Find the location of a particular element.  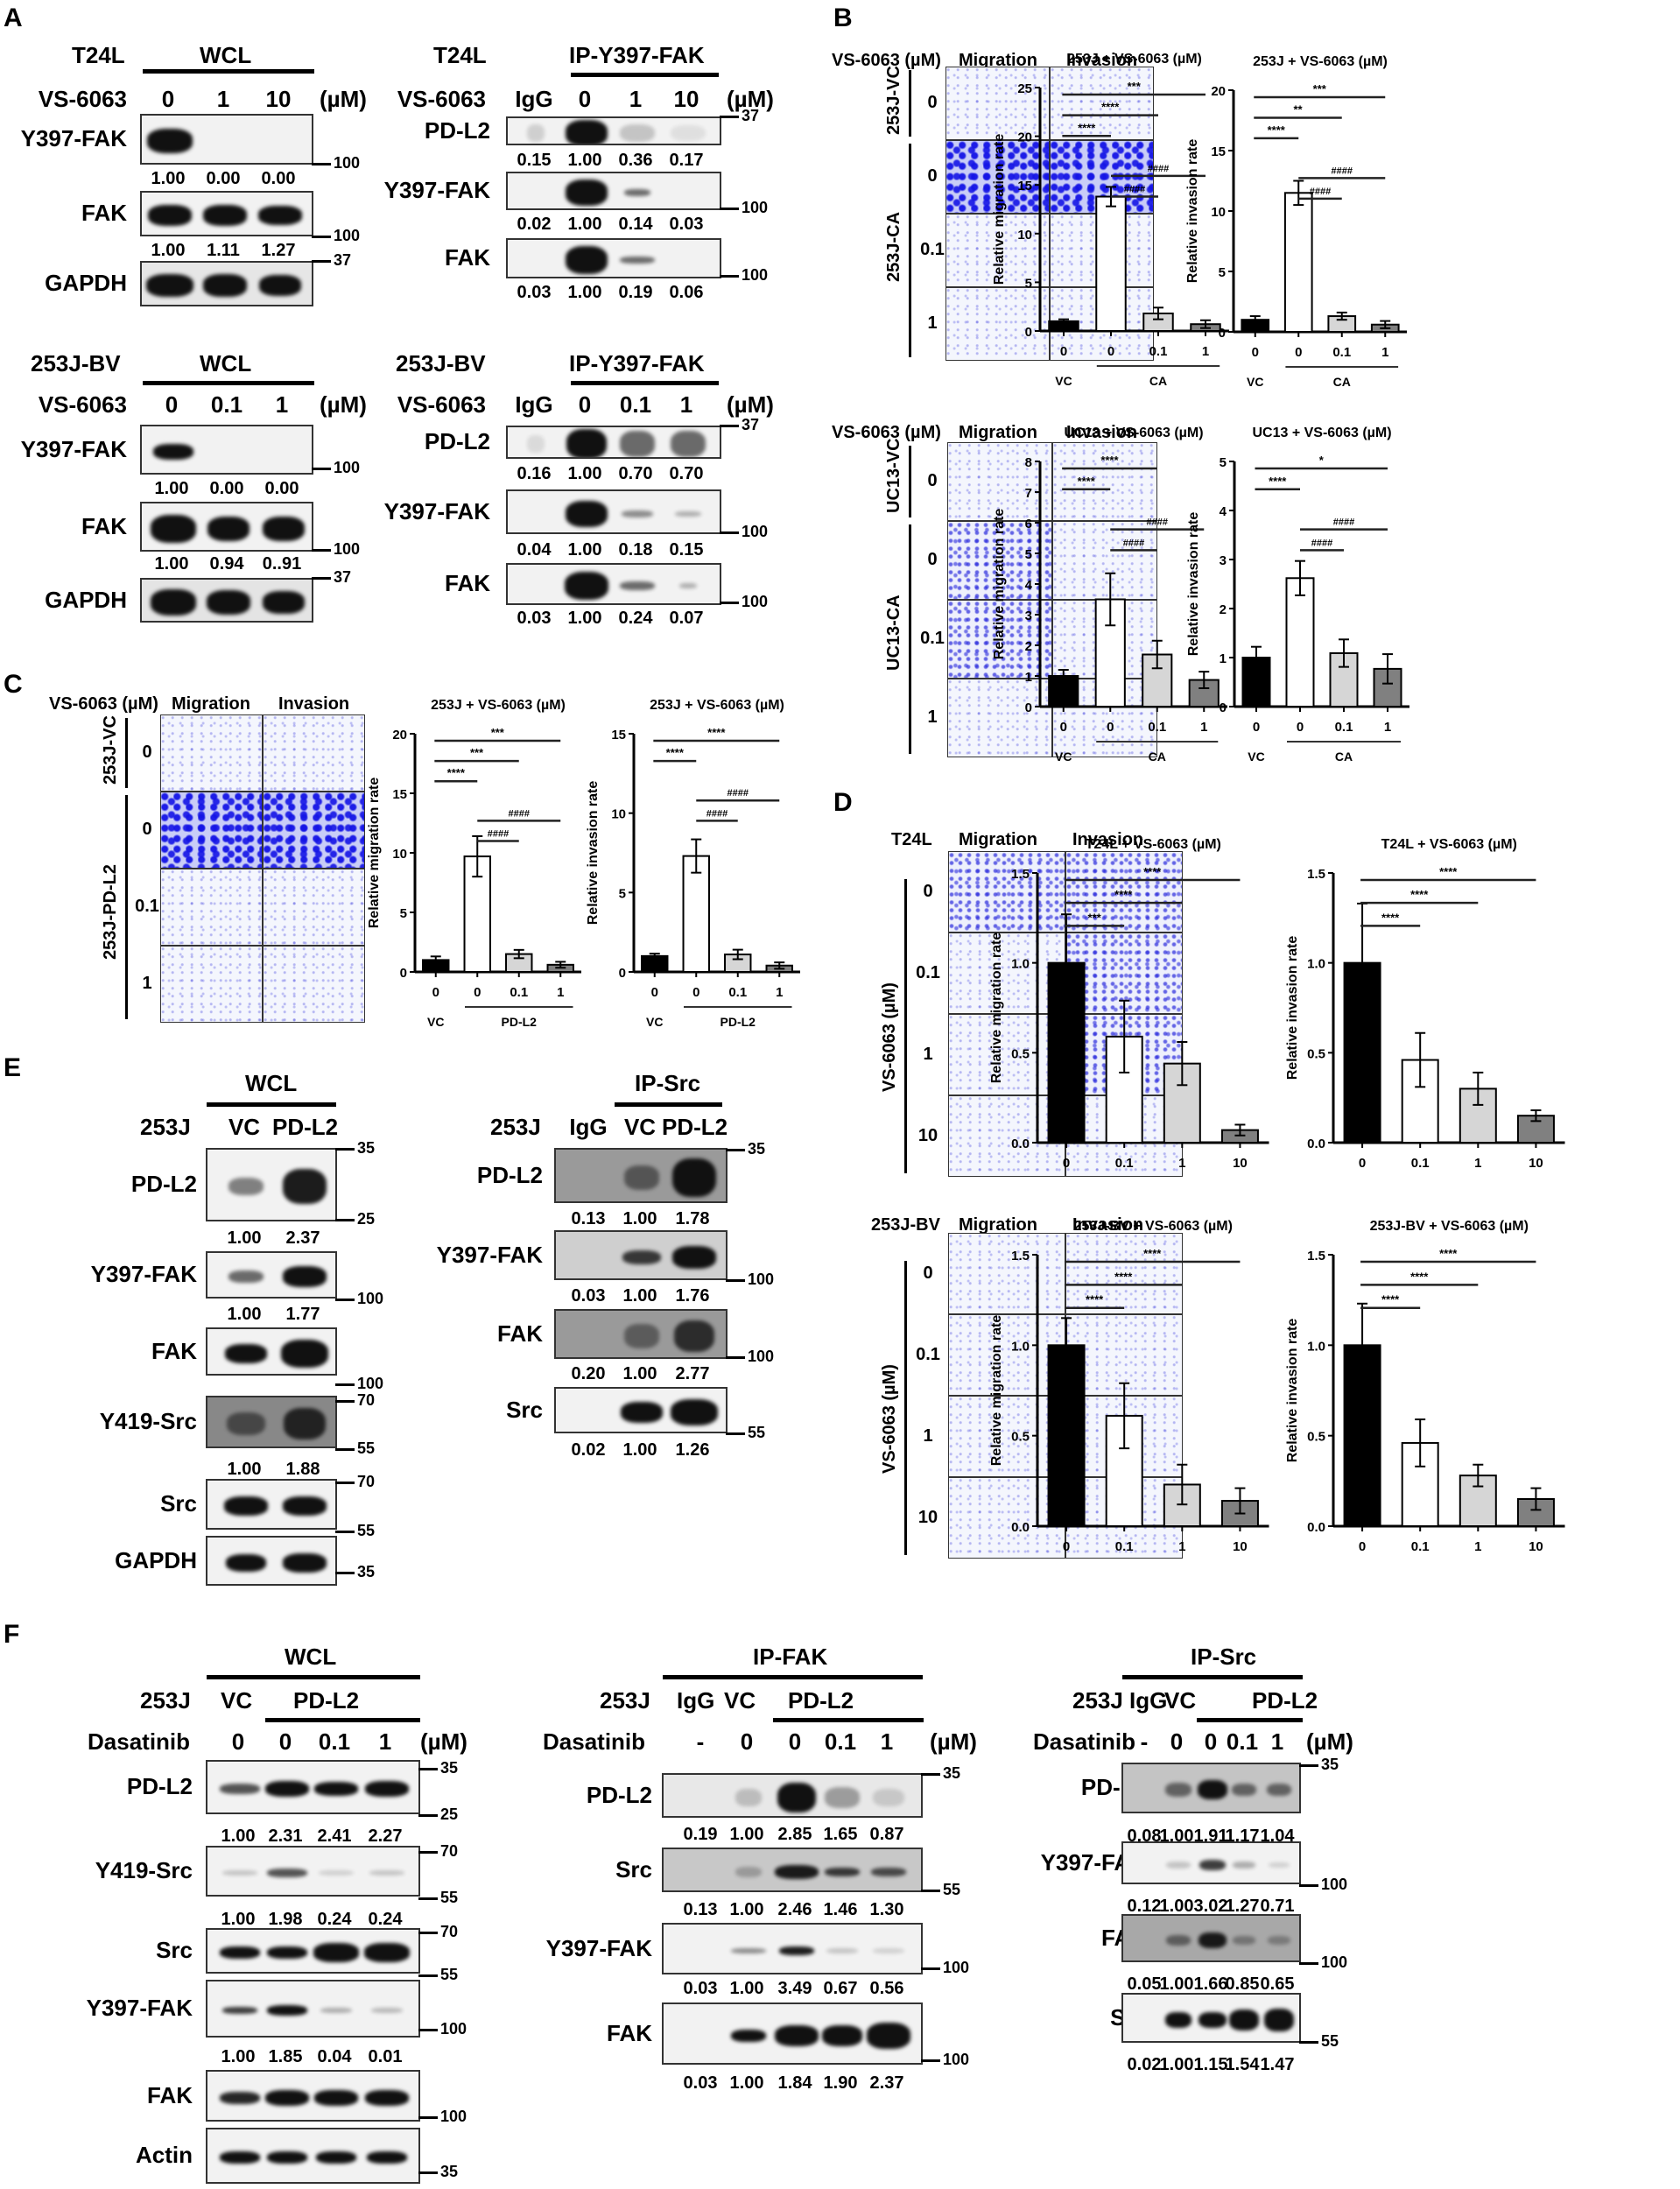

e1-quant-value: 2.37 is located at coordinates (302, 1238).